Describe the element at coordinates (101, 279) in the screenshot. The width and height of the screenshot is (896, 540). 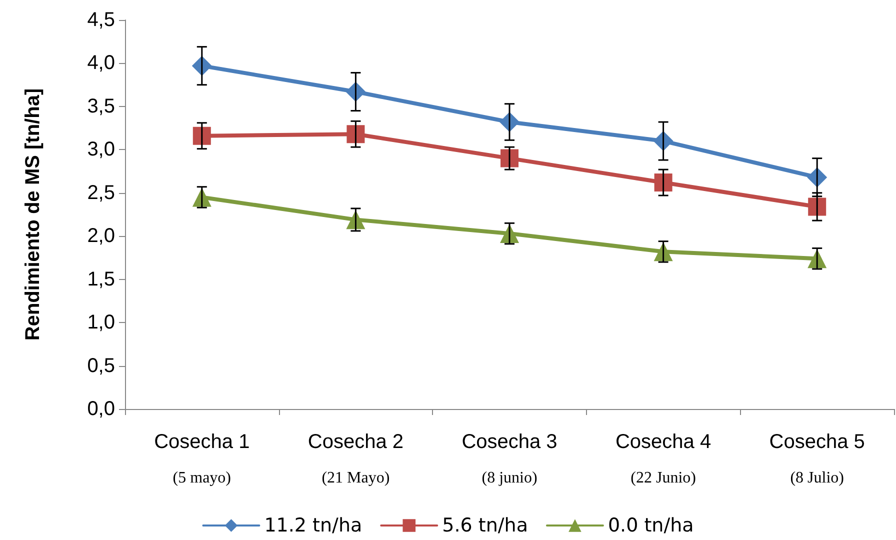
I see `y-tick-label: 1,5` at that location.